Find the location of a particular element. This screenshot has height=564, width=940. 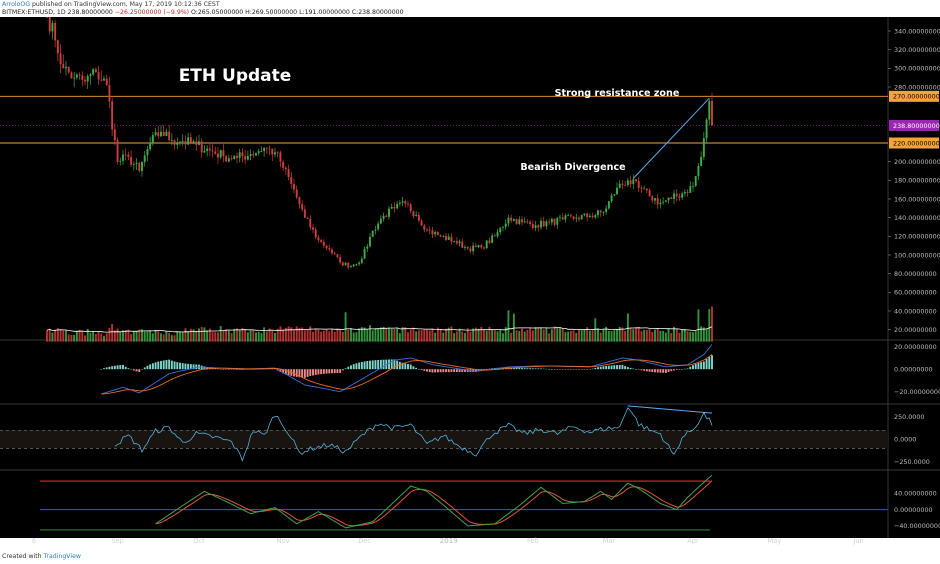

time-axis-tick-label: Nov is located at coordinates (283, 541).